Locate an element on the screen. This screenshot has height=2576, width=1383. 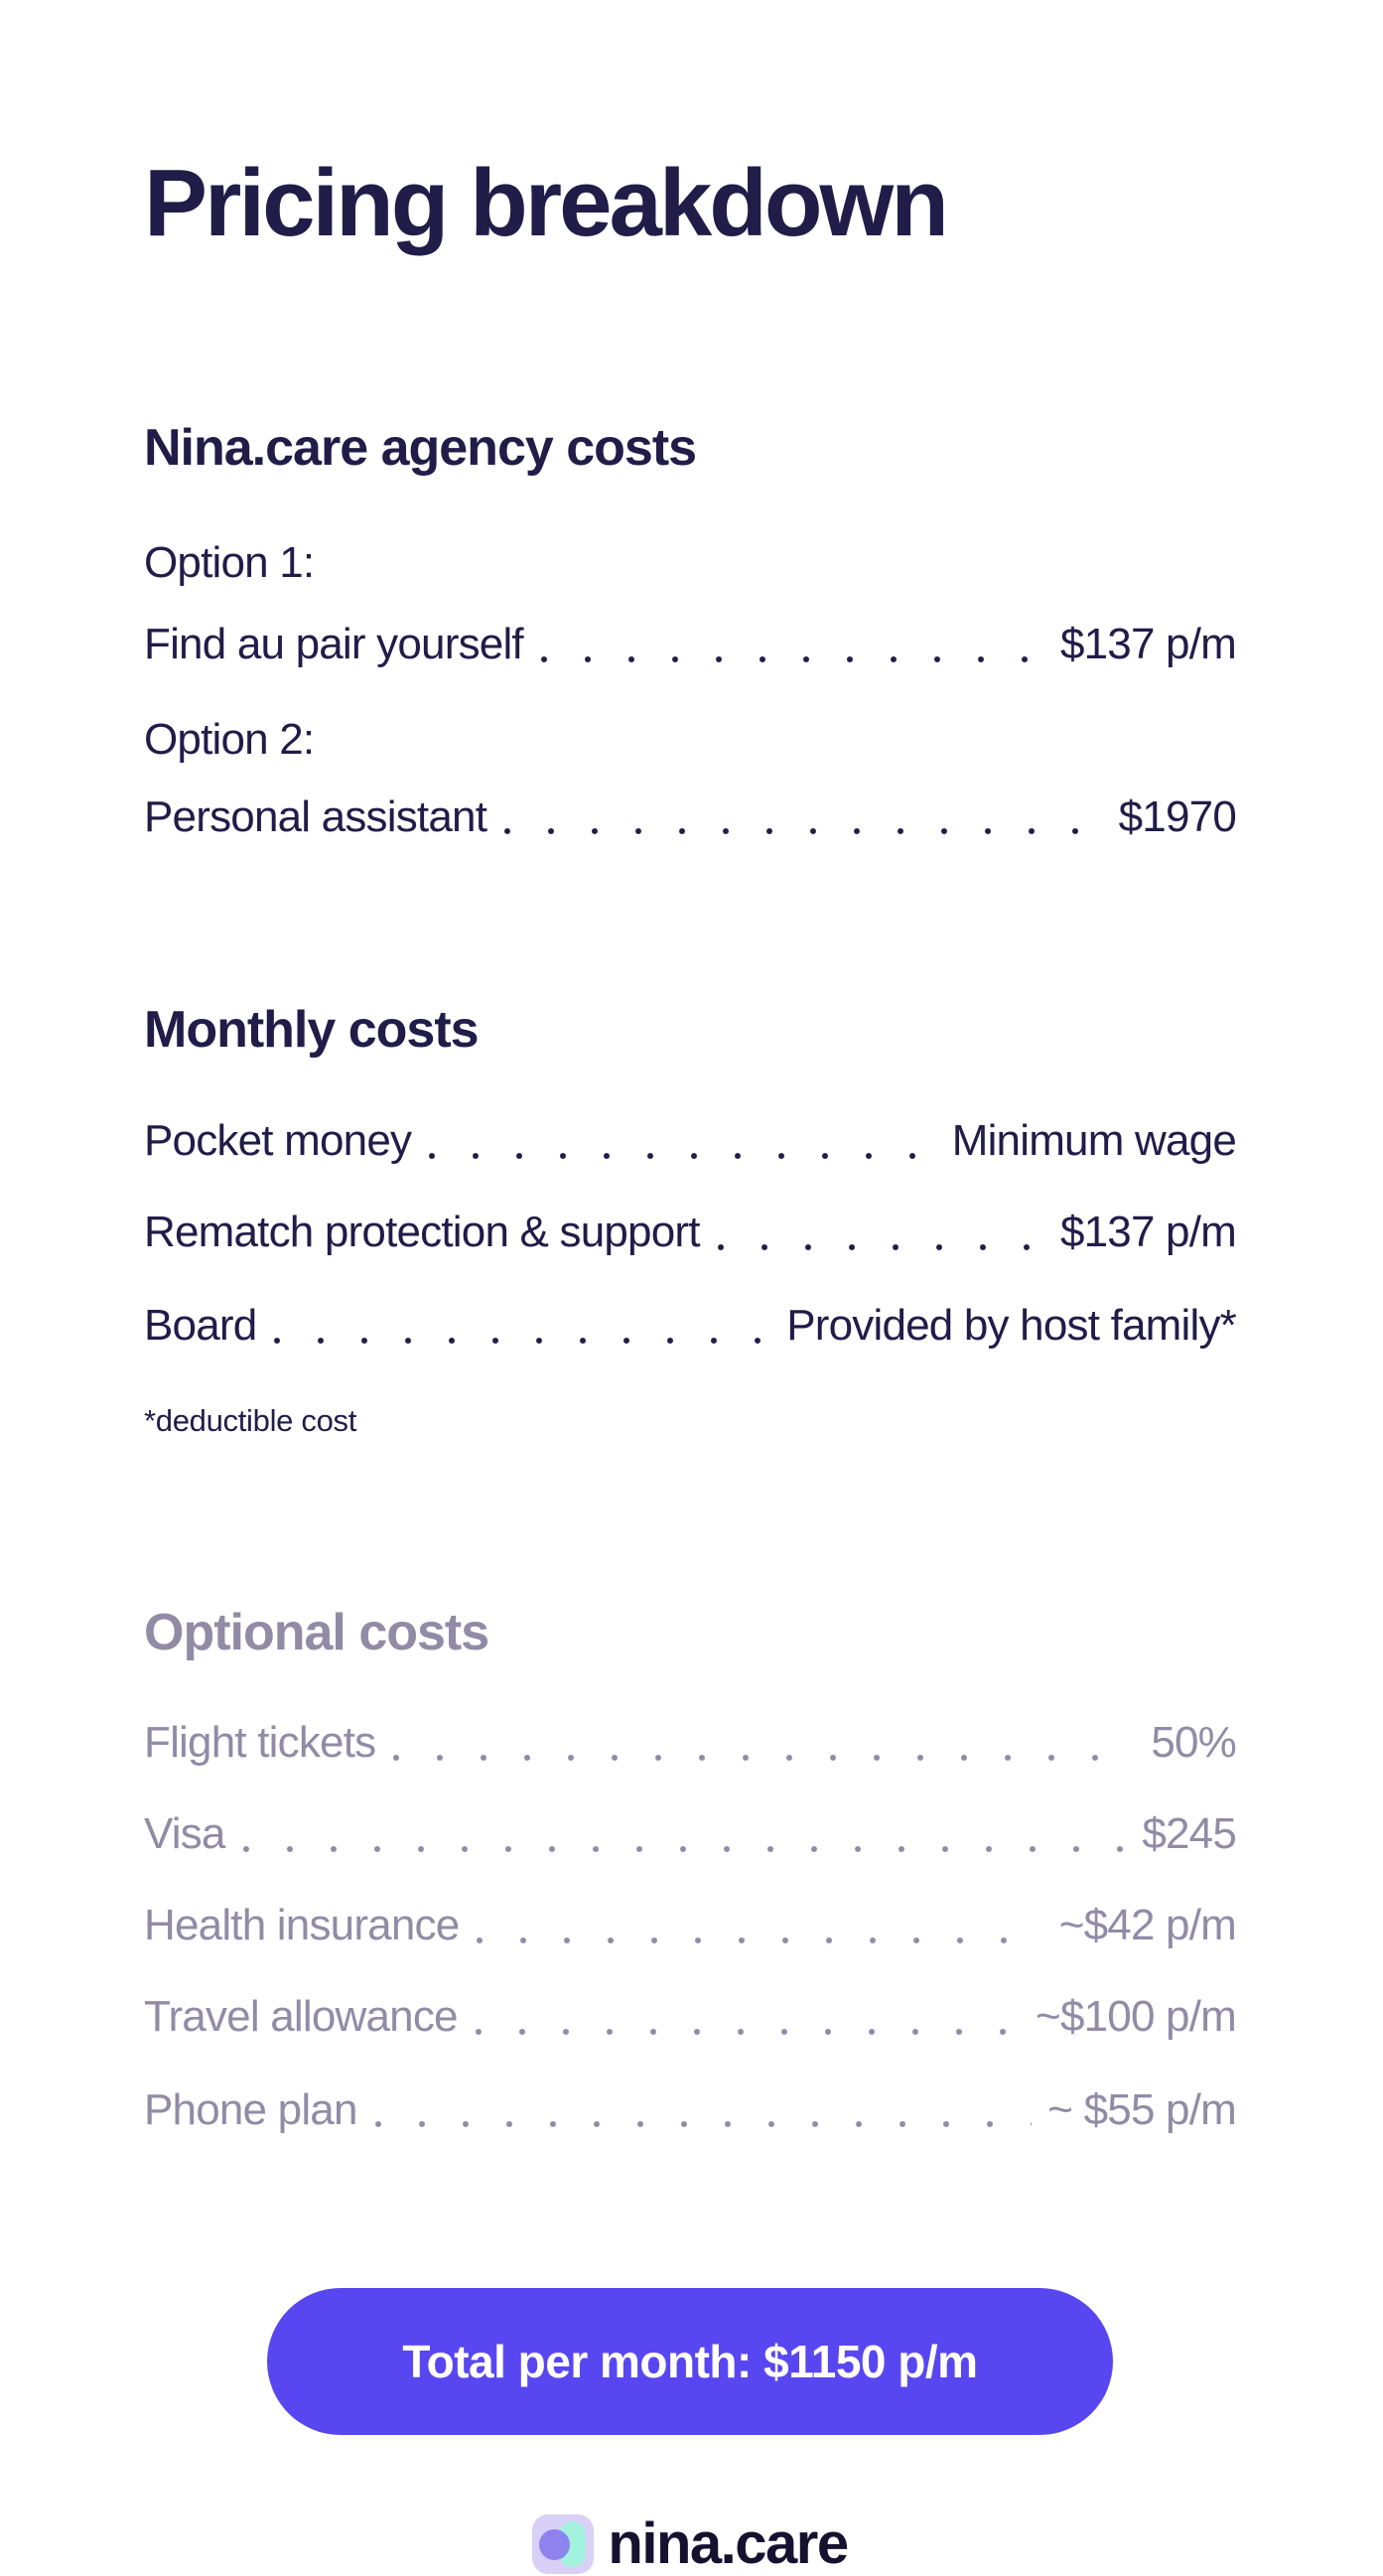
row-label: Flight tickets is located at coordinates (260, 1742).